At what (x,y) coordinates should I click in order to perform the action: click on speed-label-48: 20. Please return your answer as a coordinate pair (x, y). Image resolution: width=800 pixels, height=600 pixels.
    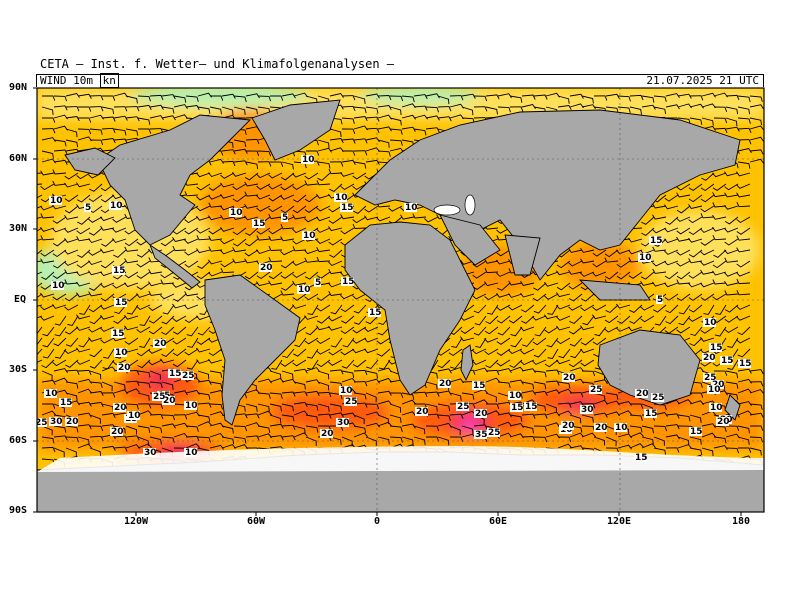
    Looking at the image, I should click on (422, 412).